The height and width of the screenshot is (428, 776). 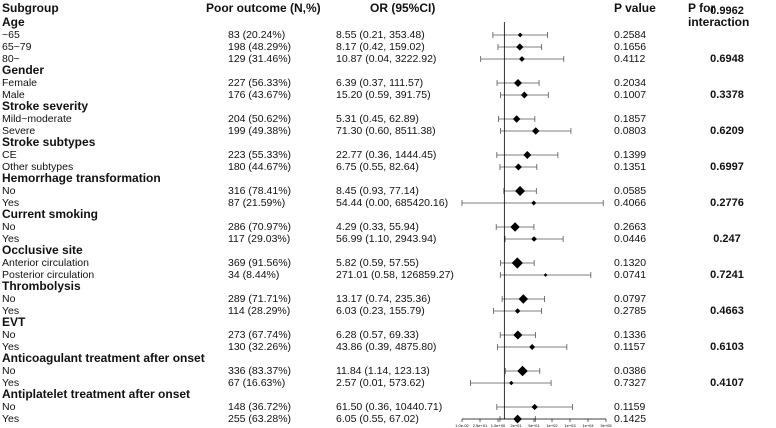 What do you see at coordinates (386, 59) in the screenshot?
I see `or-ci-text: 10.87 (0.04, 3222.92)` at bounding box center [386, 59].